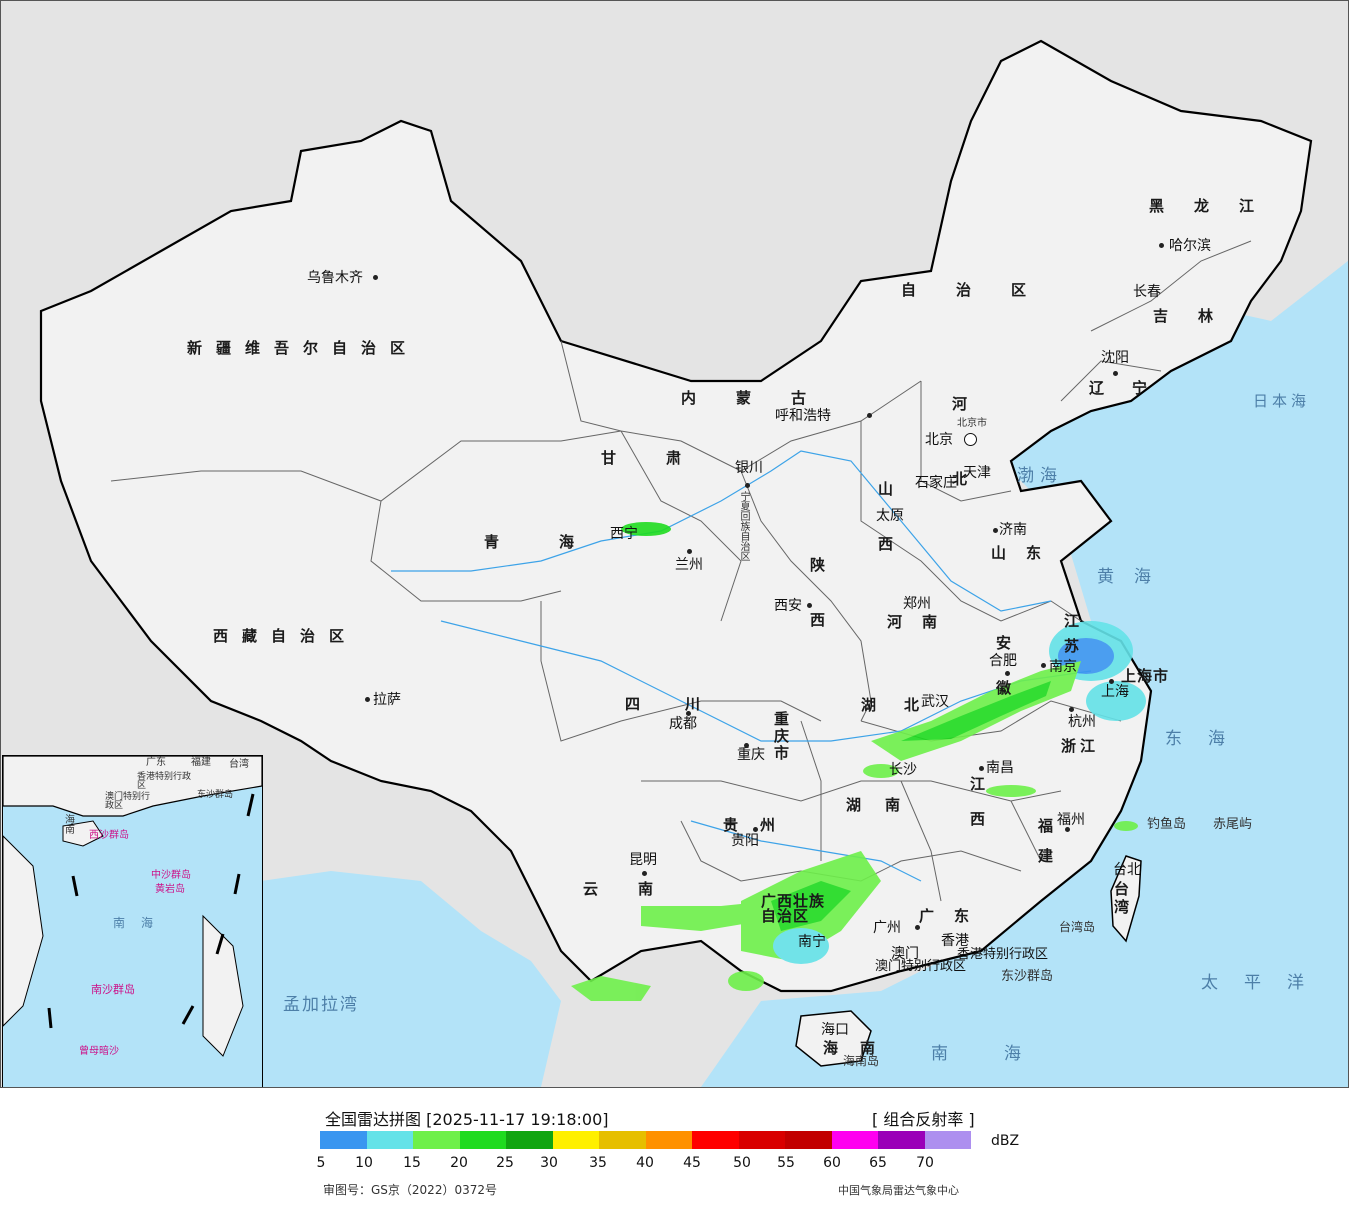 This screenshot has height=1208, width=1349. I want to click on label-fujian: 福建, so click(1045, 848).